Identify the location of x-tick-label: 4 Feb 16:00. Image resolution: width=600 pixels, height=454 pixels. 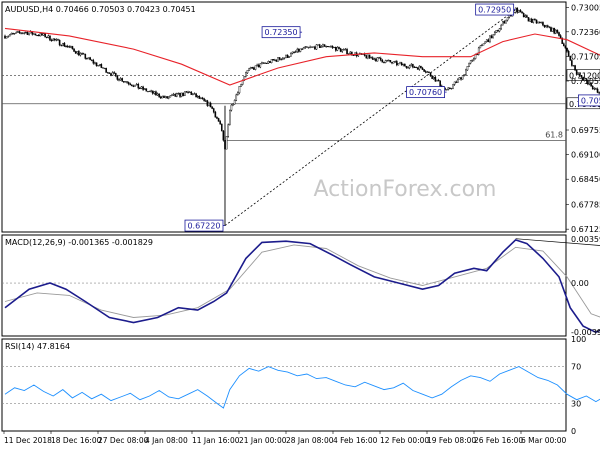
(355, 440).